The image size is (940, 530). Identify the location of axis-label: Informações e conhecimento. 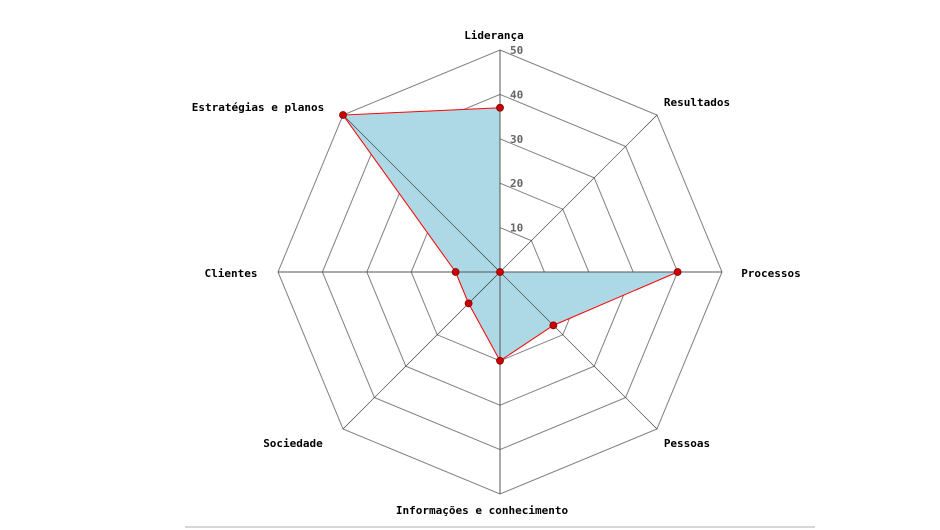
(482, 510).